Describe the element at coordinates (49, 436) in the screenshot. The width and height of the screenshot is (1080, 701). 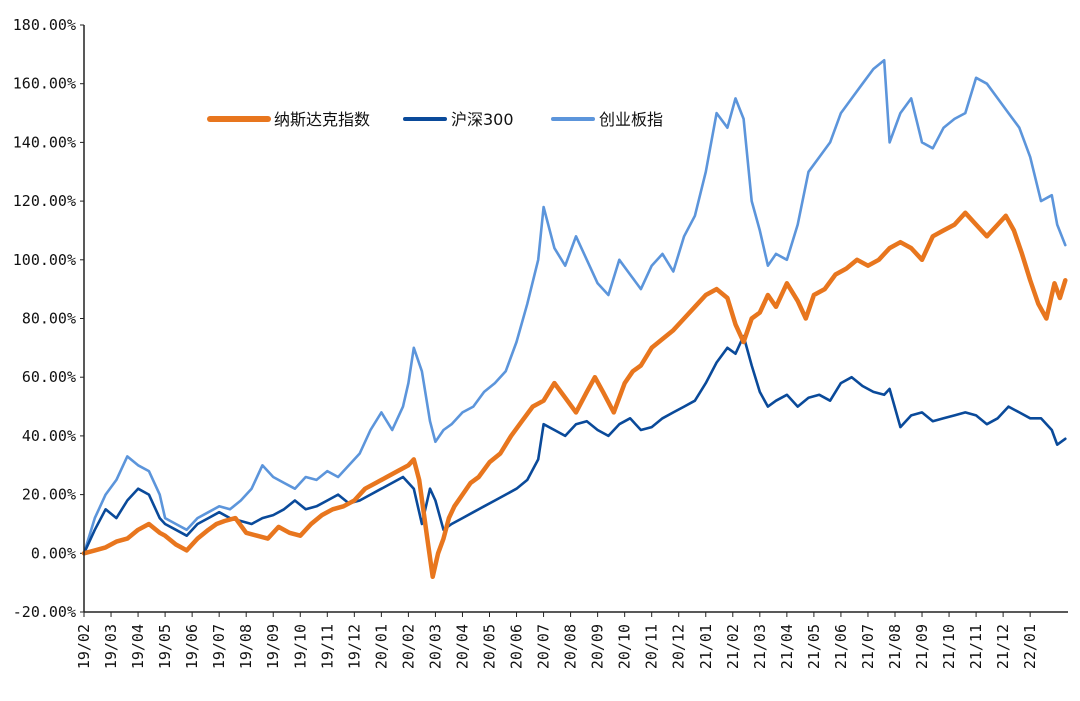
I see `y-tick-label: 40.00%` at that location.